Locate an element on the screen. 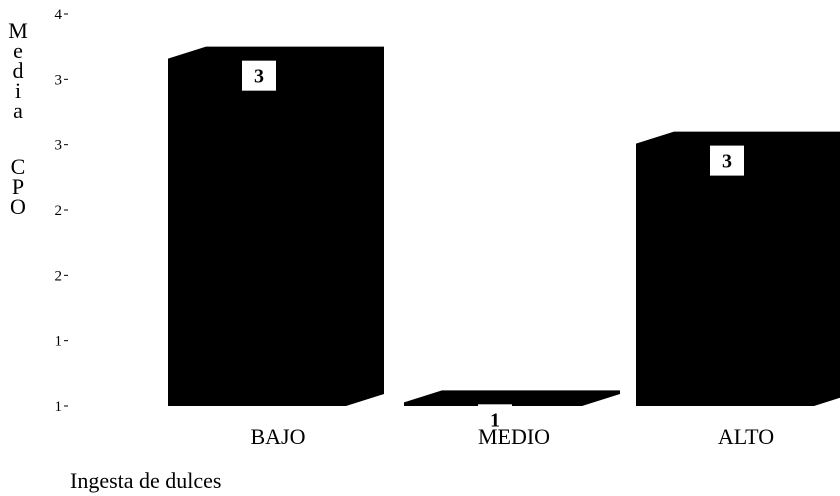 The width and height of the screenshot is (840, 496). data-label: 1 is located at coordinates (495, 420).